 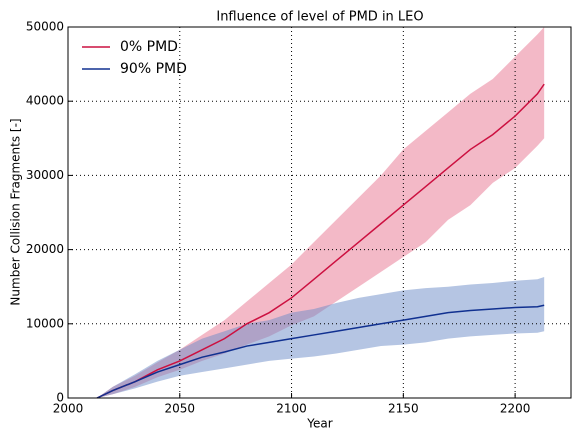 What do you see at coordinates (319, 17) in the screenshot?
I see `chart-title: Influence of level of PMD in LEO` at bounding box center [319, 17].